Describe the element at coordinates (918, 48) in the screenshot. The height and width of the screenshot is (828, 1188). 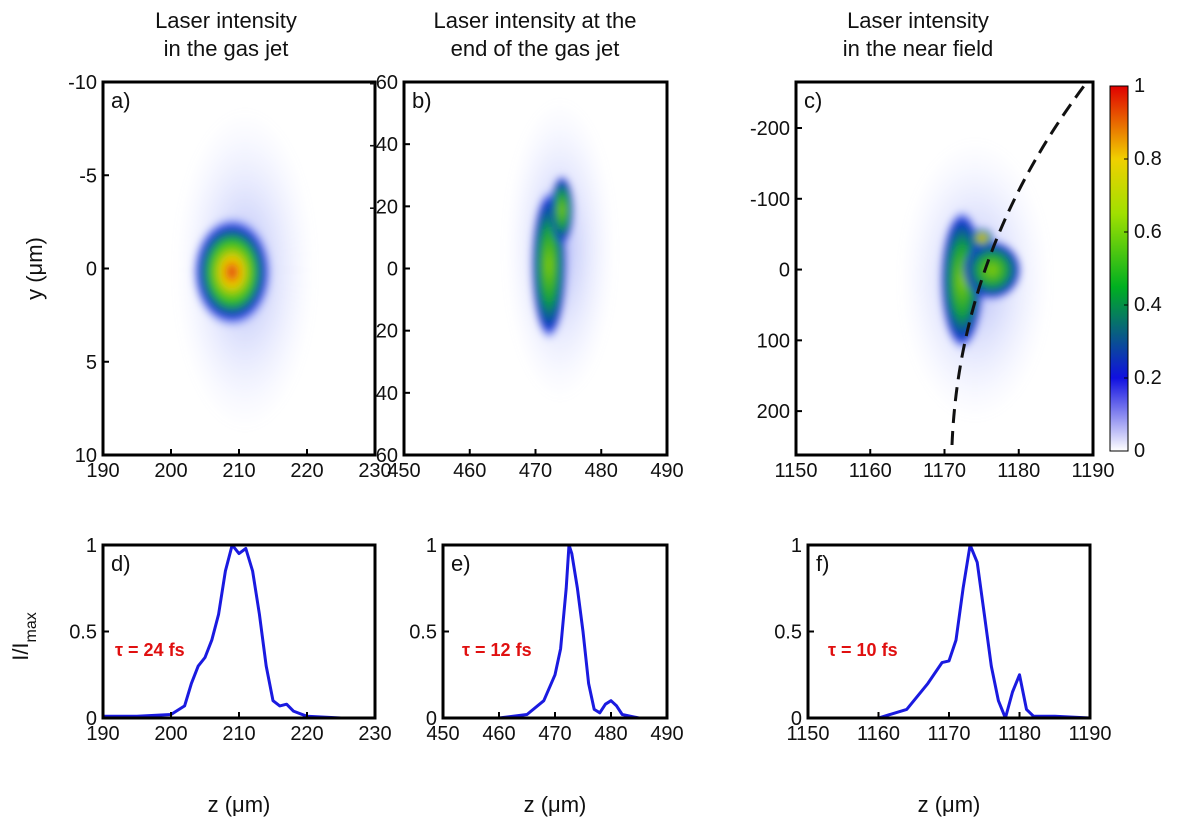
I see `panel-title: in the near field` at that location.